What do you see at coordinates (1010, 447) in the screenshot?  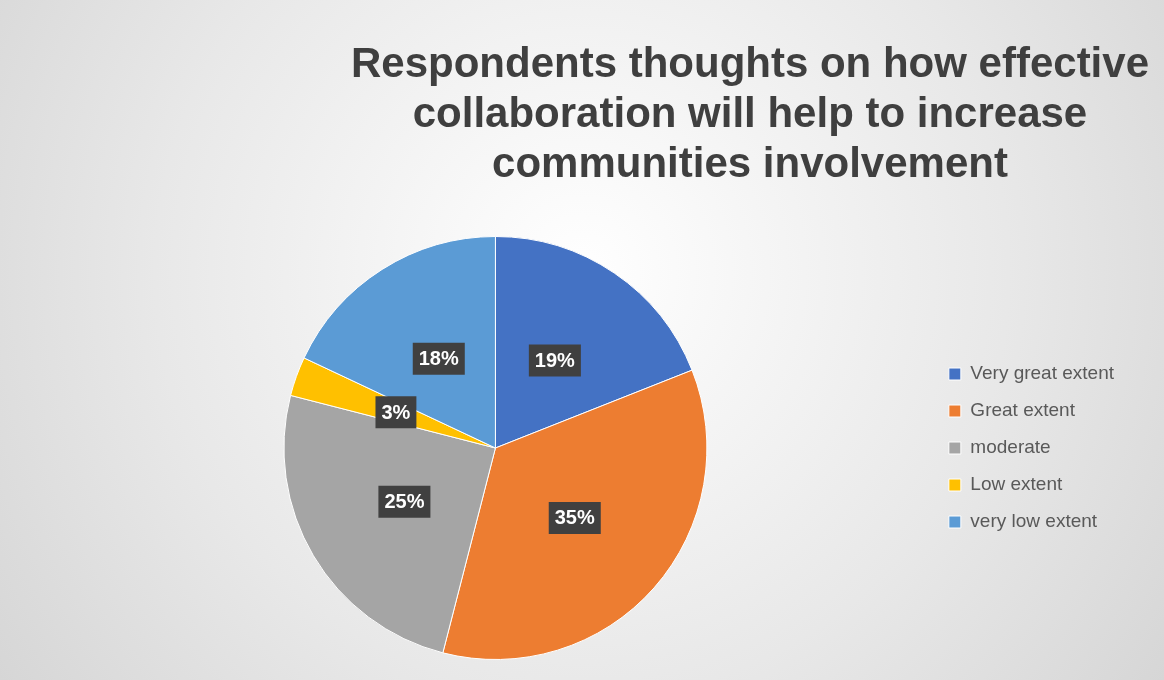 I see `legend-label: moderate` at bounding box center [1010, 447].